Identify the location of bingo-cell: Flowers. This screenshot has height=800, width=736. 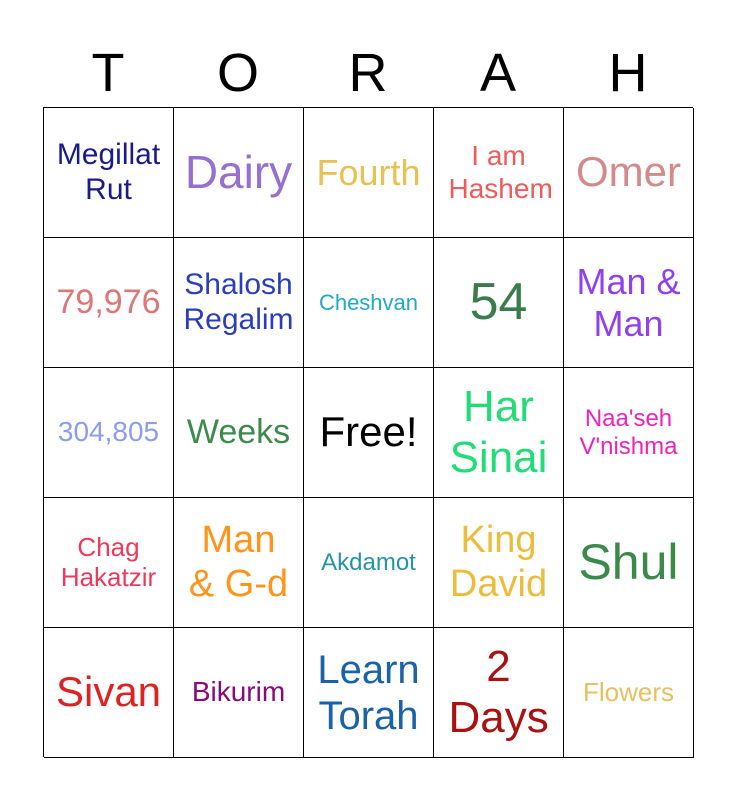
(629, 693).